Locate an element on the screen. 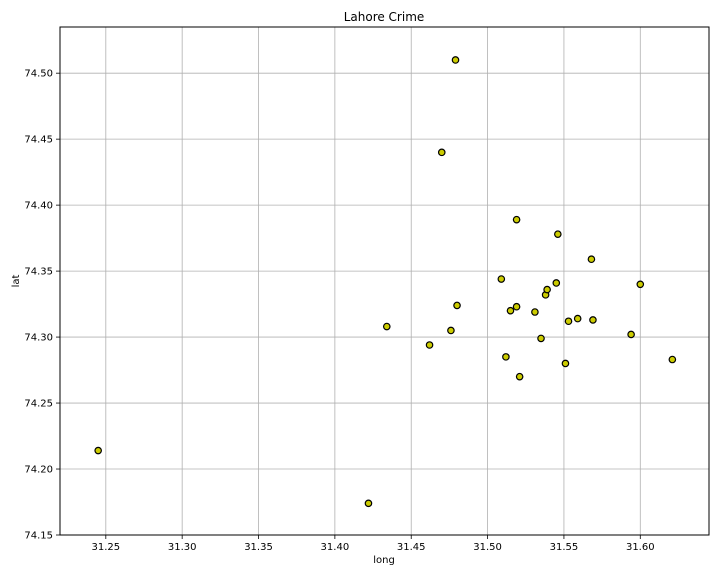 This screenshot has height=576, width=720. x-tick-label: 31.55 is located at coordinates (564, 547).